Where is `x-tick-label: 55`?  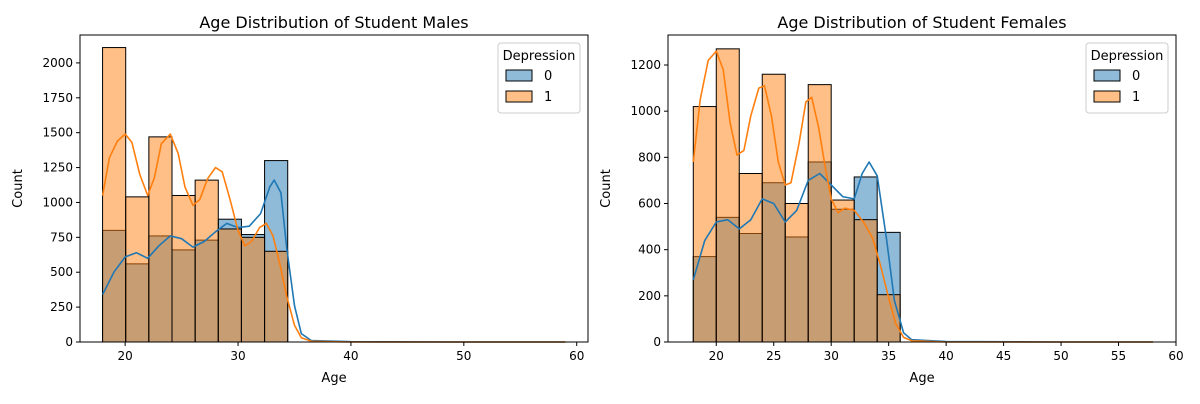 x-tick-label: 55 is located at coordinates (1118, 356).